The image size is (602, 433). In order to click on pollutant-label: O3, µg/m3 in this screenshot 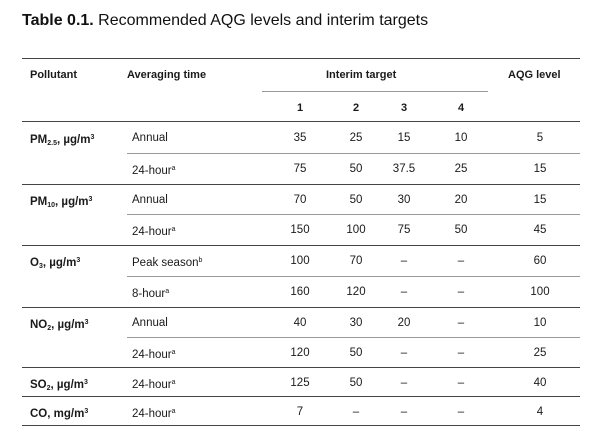, I will do `click(55, 264)`.